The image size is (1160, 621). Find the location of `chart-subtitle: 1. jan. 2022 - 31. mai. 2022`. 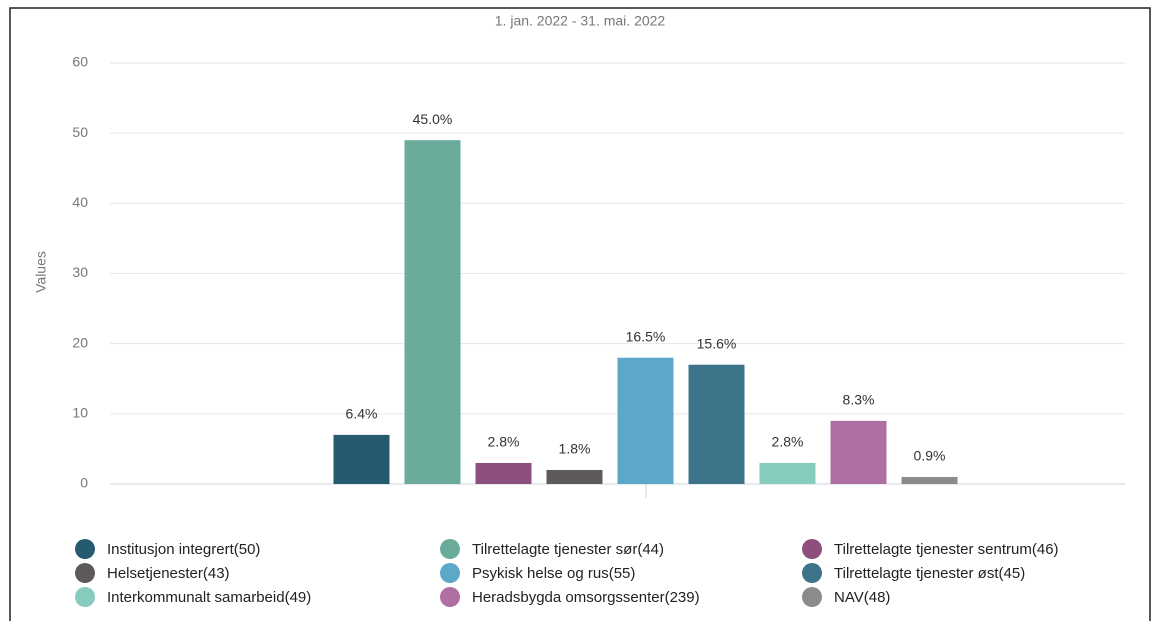

chart-subtitle: 1. jan. 2022 - 31. mai. 2022 is located at coordinates (580, 21).